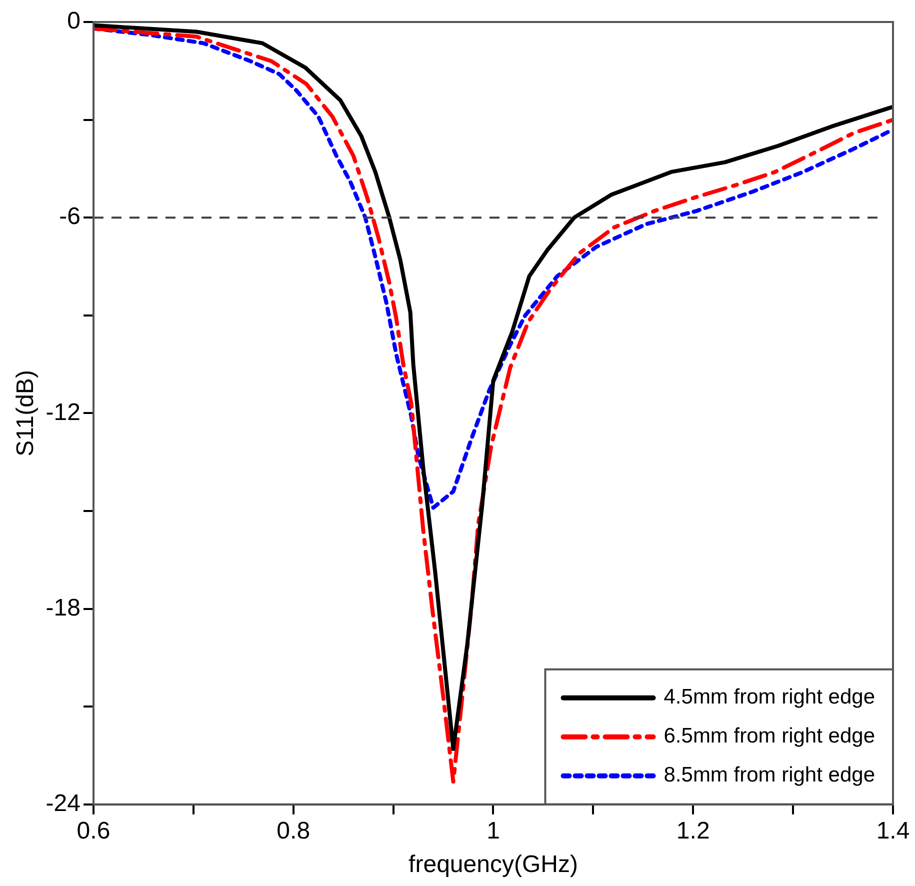 Image resolution: width=915 pixels, height=886 pixels. Describe the element at coordinates (493, 830) in the screenshot. I see `x-tick-label: 1` at that location.